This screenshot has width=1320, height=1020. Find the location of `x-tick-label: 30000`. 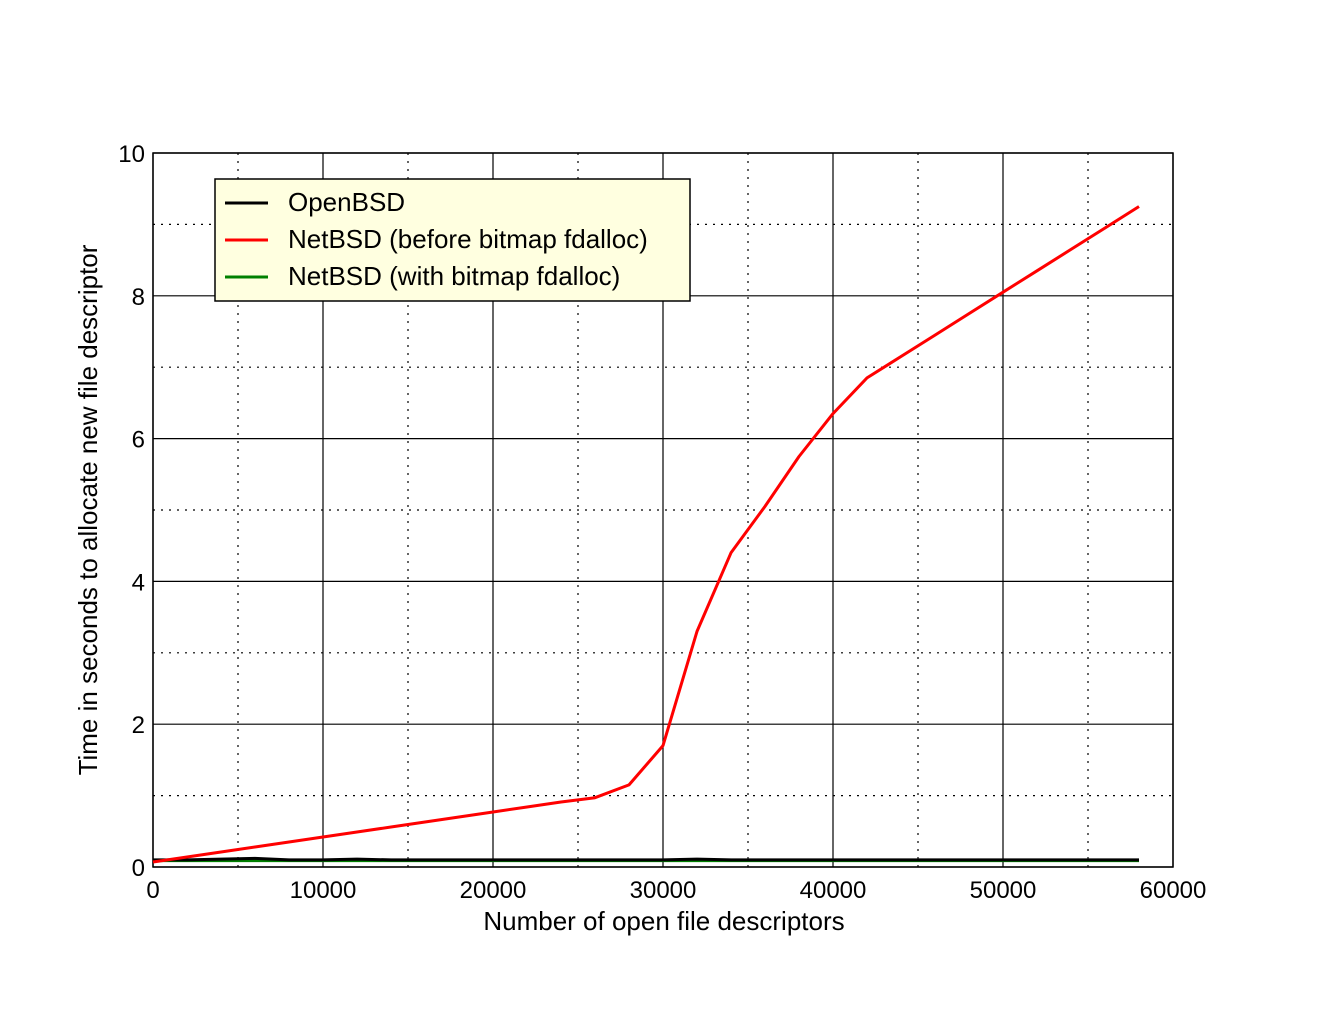

x-tick-label: 30000 is located at coordinates (663, 890).